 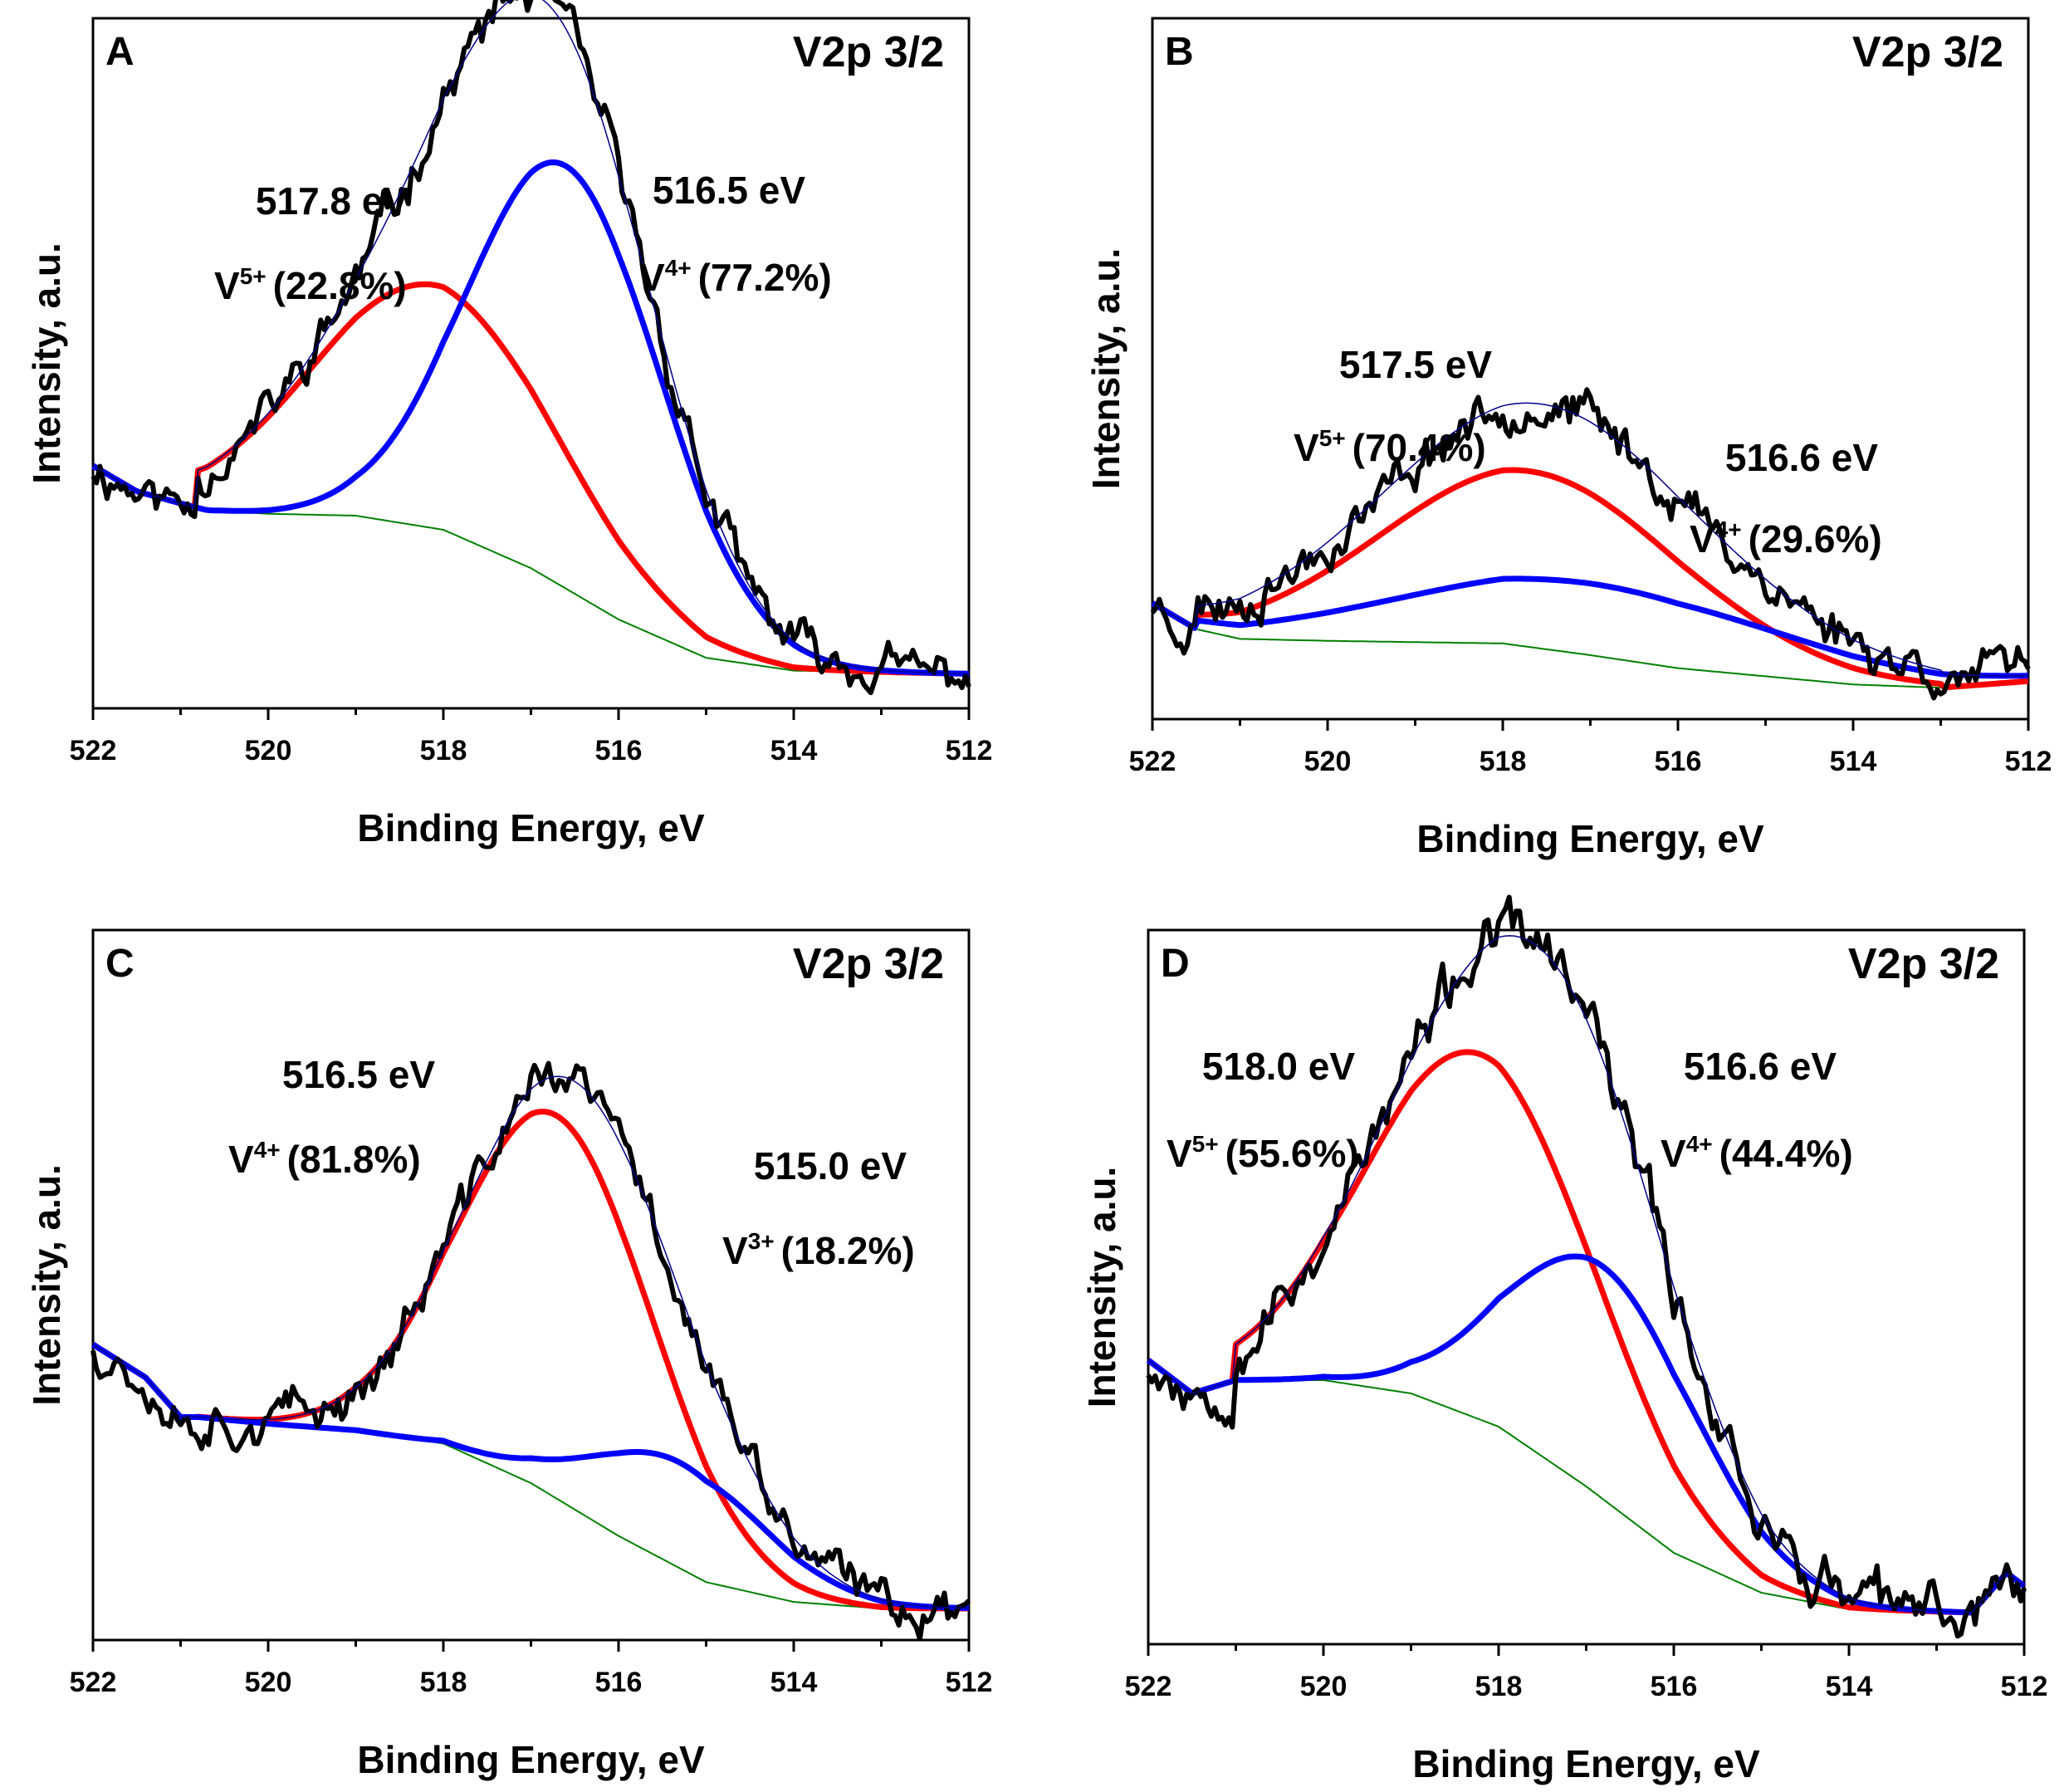 What do you see at coordinates (1419, 447) in the screenshot?
I see `ion-percent: (70.4%)` at bounding box center [1419, 447].